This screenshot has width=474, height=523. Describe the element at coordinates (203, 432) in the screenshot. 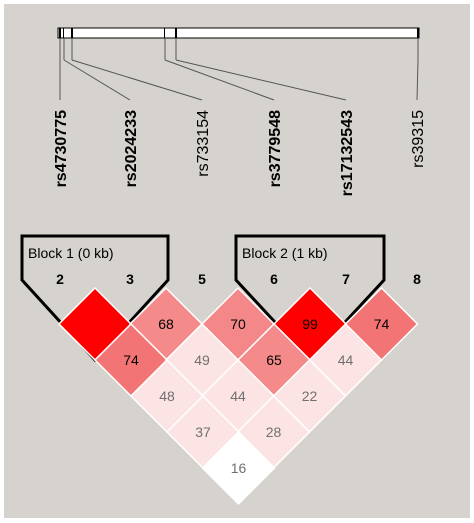

I see `ld-value: 37` at that location.